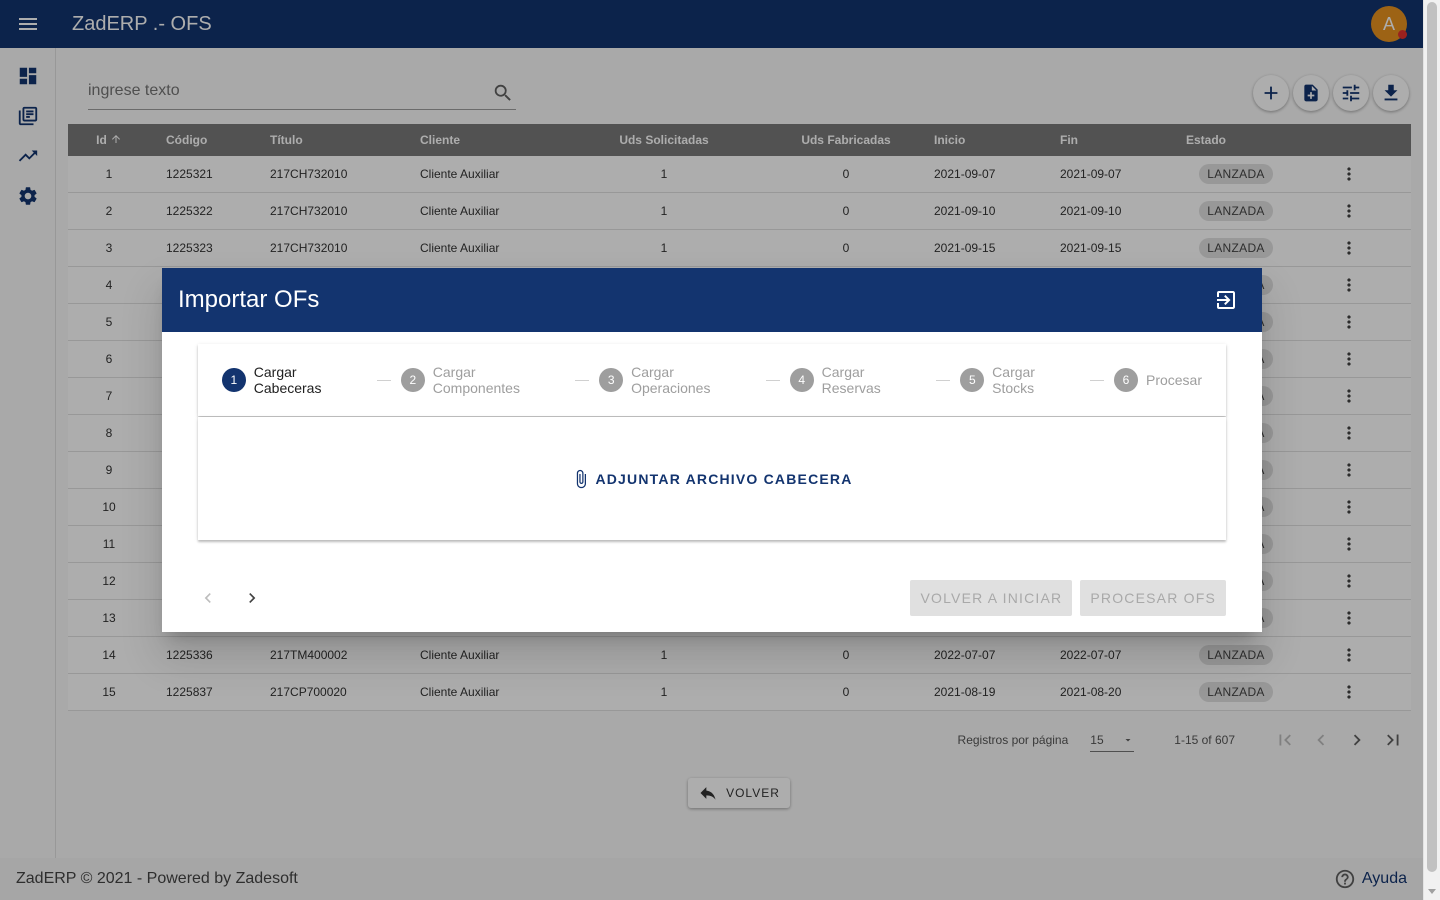 The width and height of the screenshot is (1440, 900). What do you see at coordinates (1069, 140) in the screenshot?
I see `col-fin: Fin` at bounding box center [1069, 140].